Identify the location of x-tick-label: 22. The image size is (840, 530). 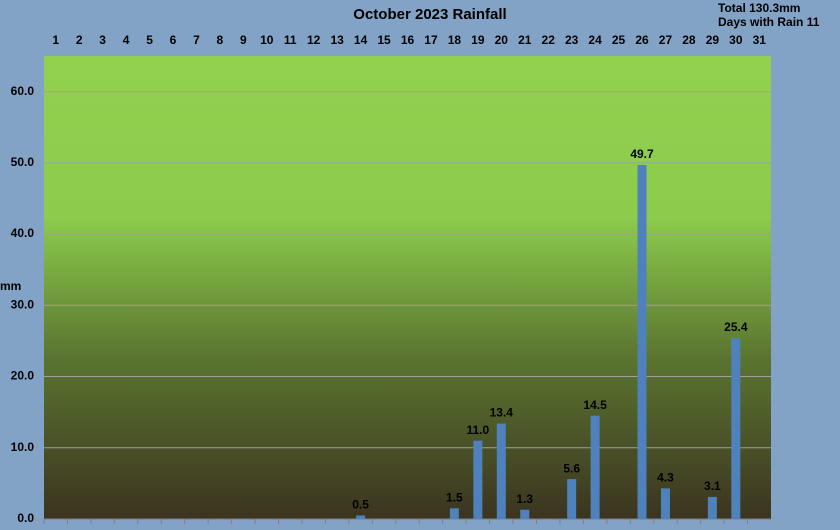
(549, 40).